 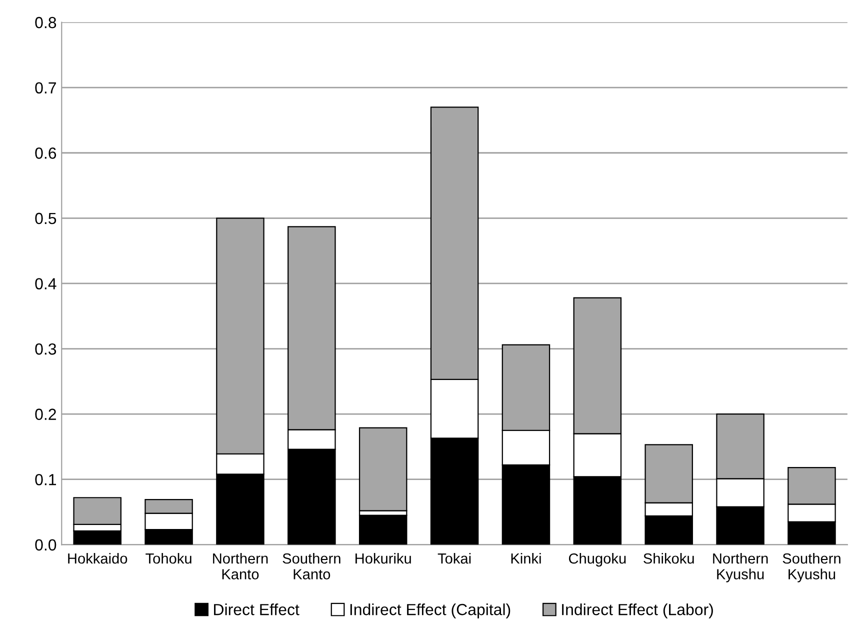 What do you see at coordinates (45, 22) in the screenshot?
I see `y-tick-label: 0.8` at bounding box center [45, 22].